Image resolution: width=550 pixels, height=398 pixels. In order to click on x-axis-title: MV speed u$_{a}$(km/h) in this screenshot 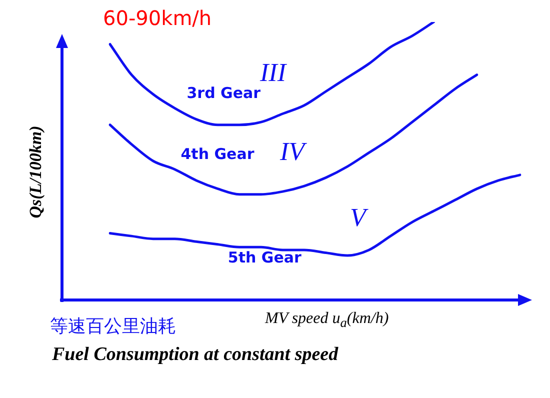, I will do `click(327, 321)`.